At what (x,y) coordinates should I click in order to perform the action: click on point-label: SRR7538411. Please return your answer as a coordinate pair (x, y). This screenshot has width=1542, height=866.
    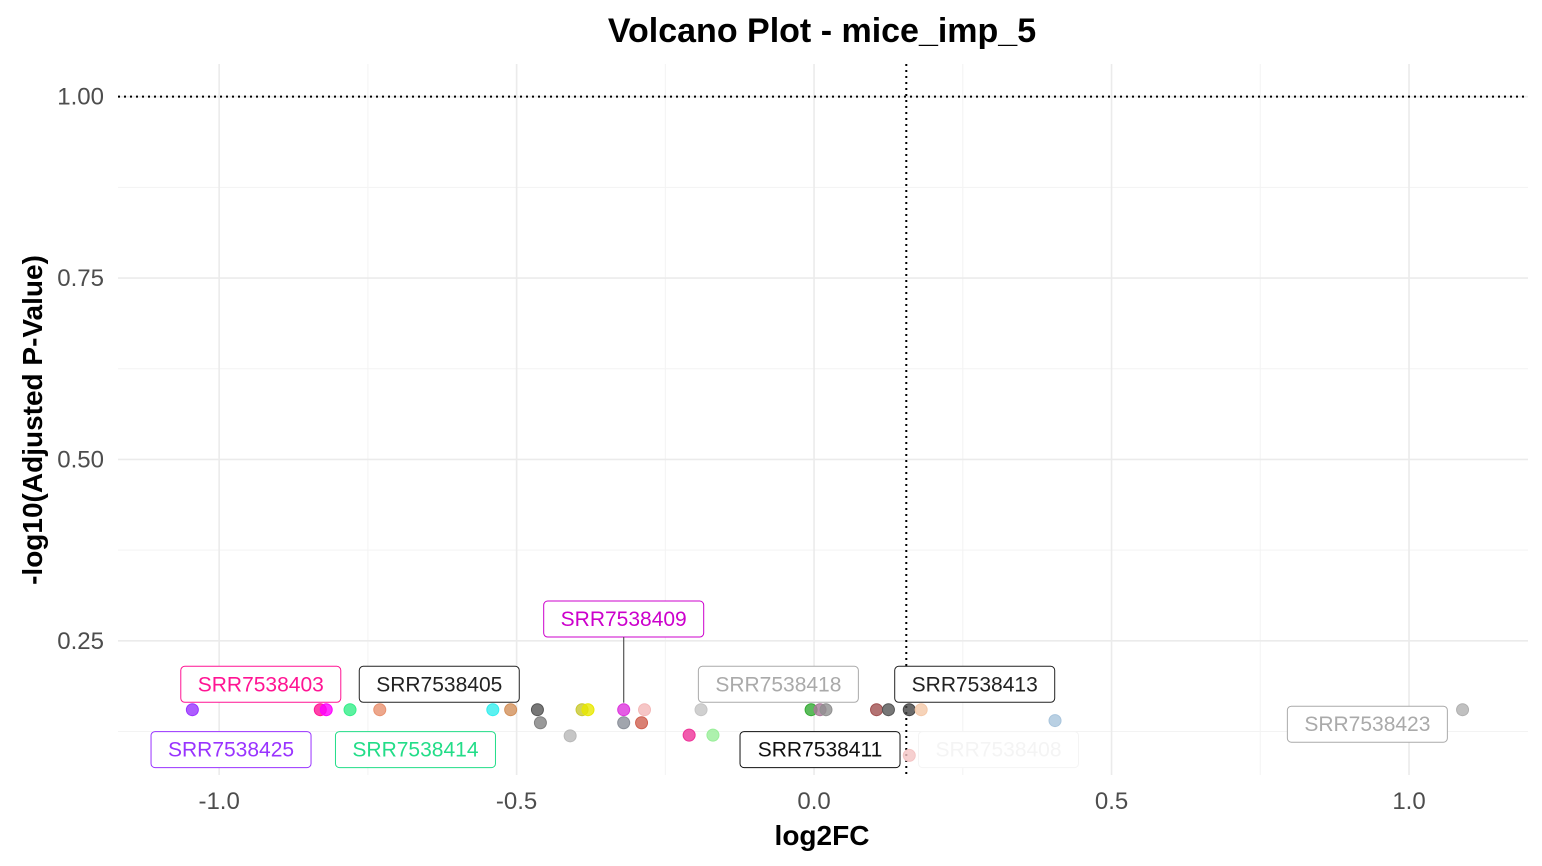
    Looking at the image, I should click on (820, 750).